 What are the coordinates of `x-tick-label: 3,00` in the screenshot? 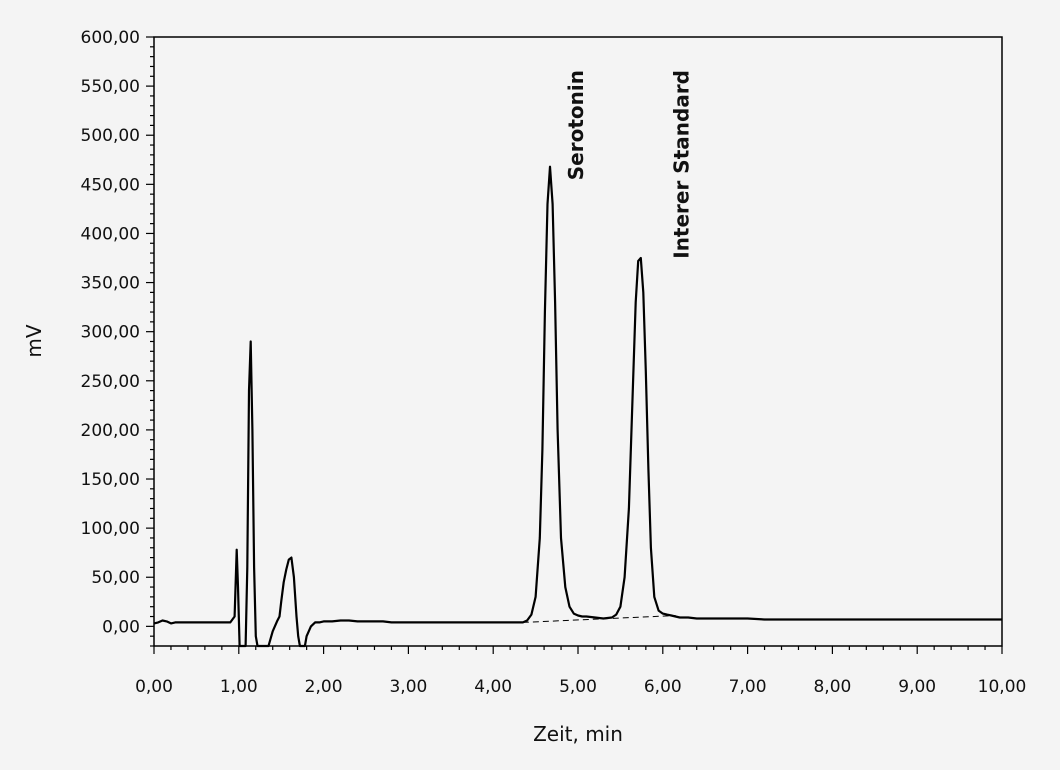 It's located at (408, 687).